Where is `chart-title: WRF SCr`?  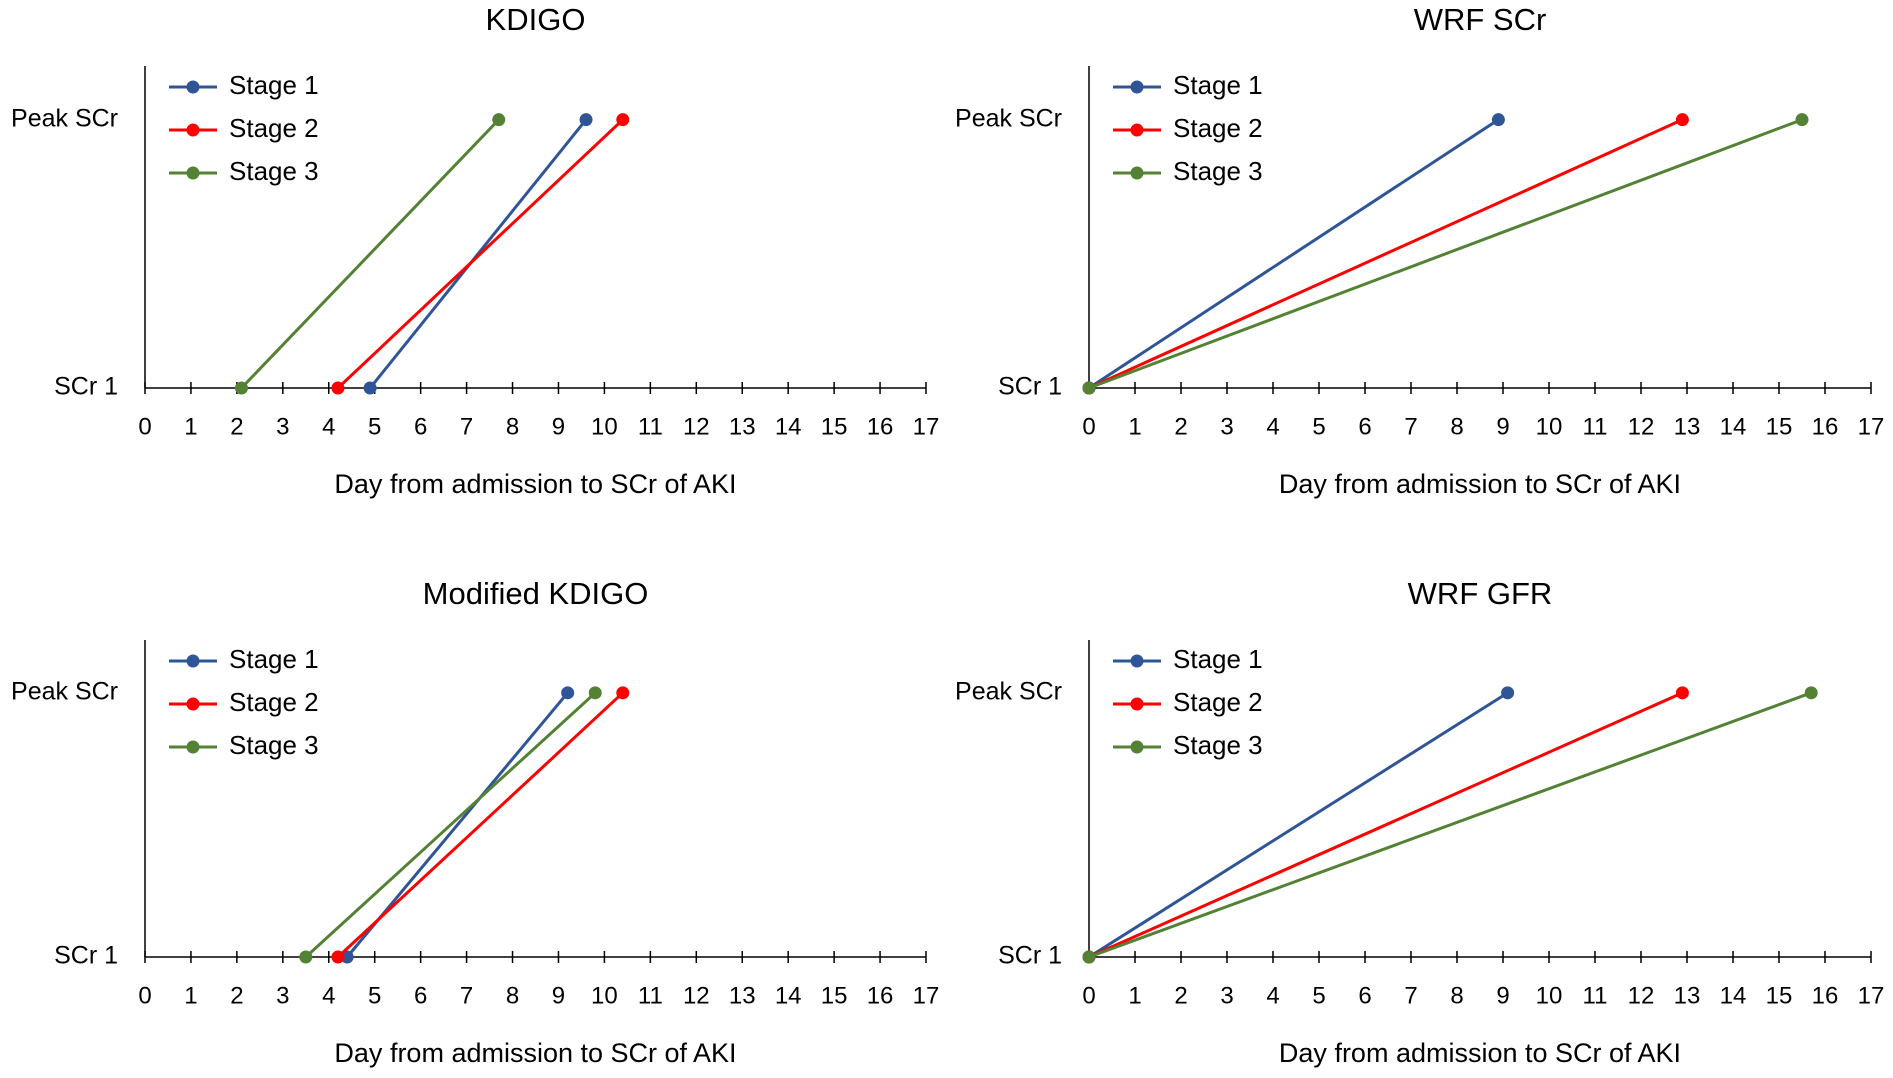 chart-title: WRF SCr is located at coordinates (1480, 19).